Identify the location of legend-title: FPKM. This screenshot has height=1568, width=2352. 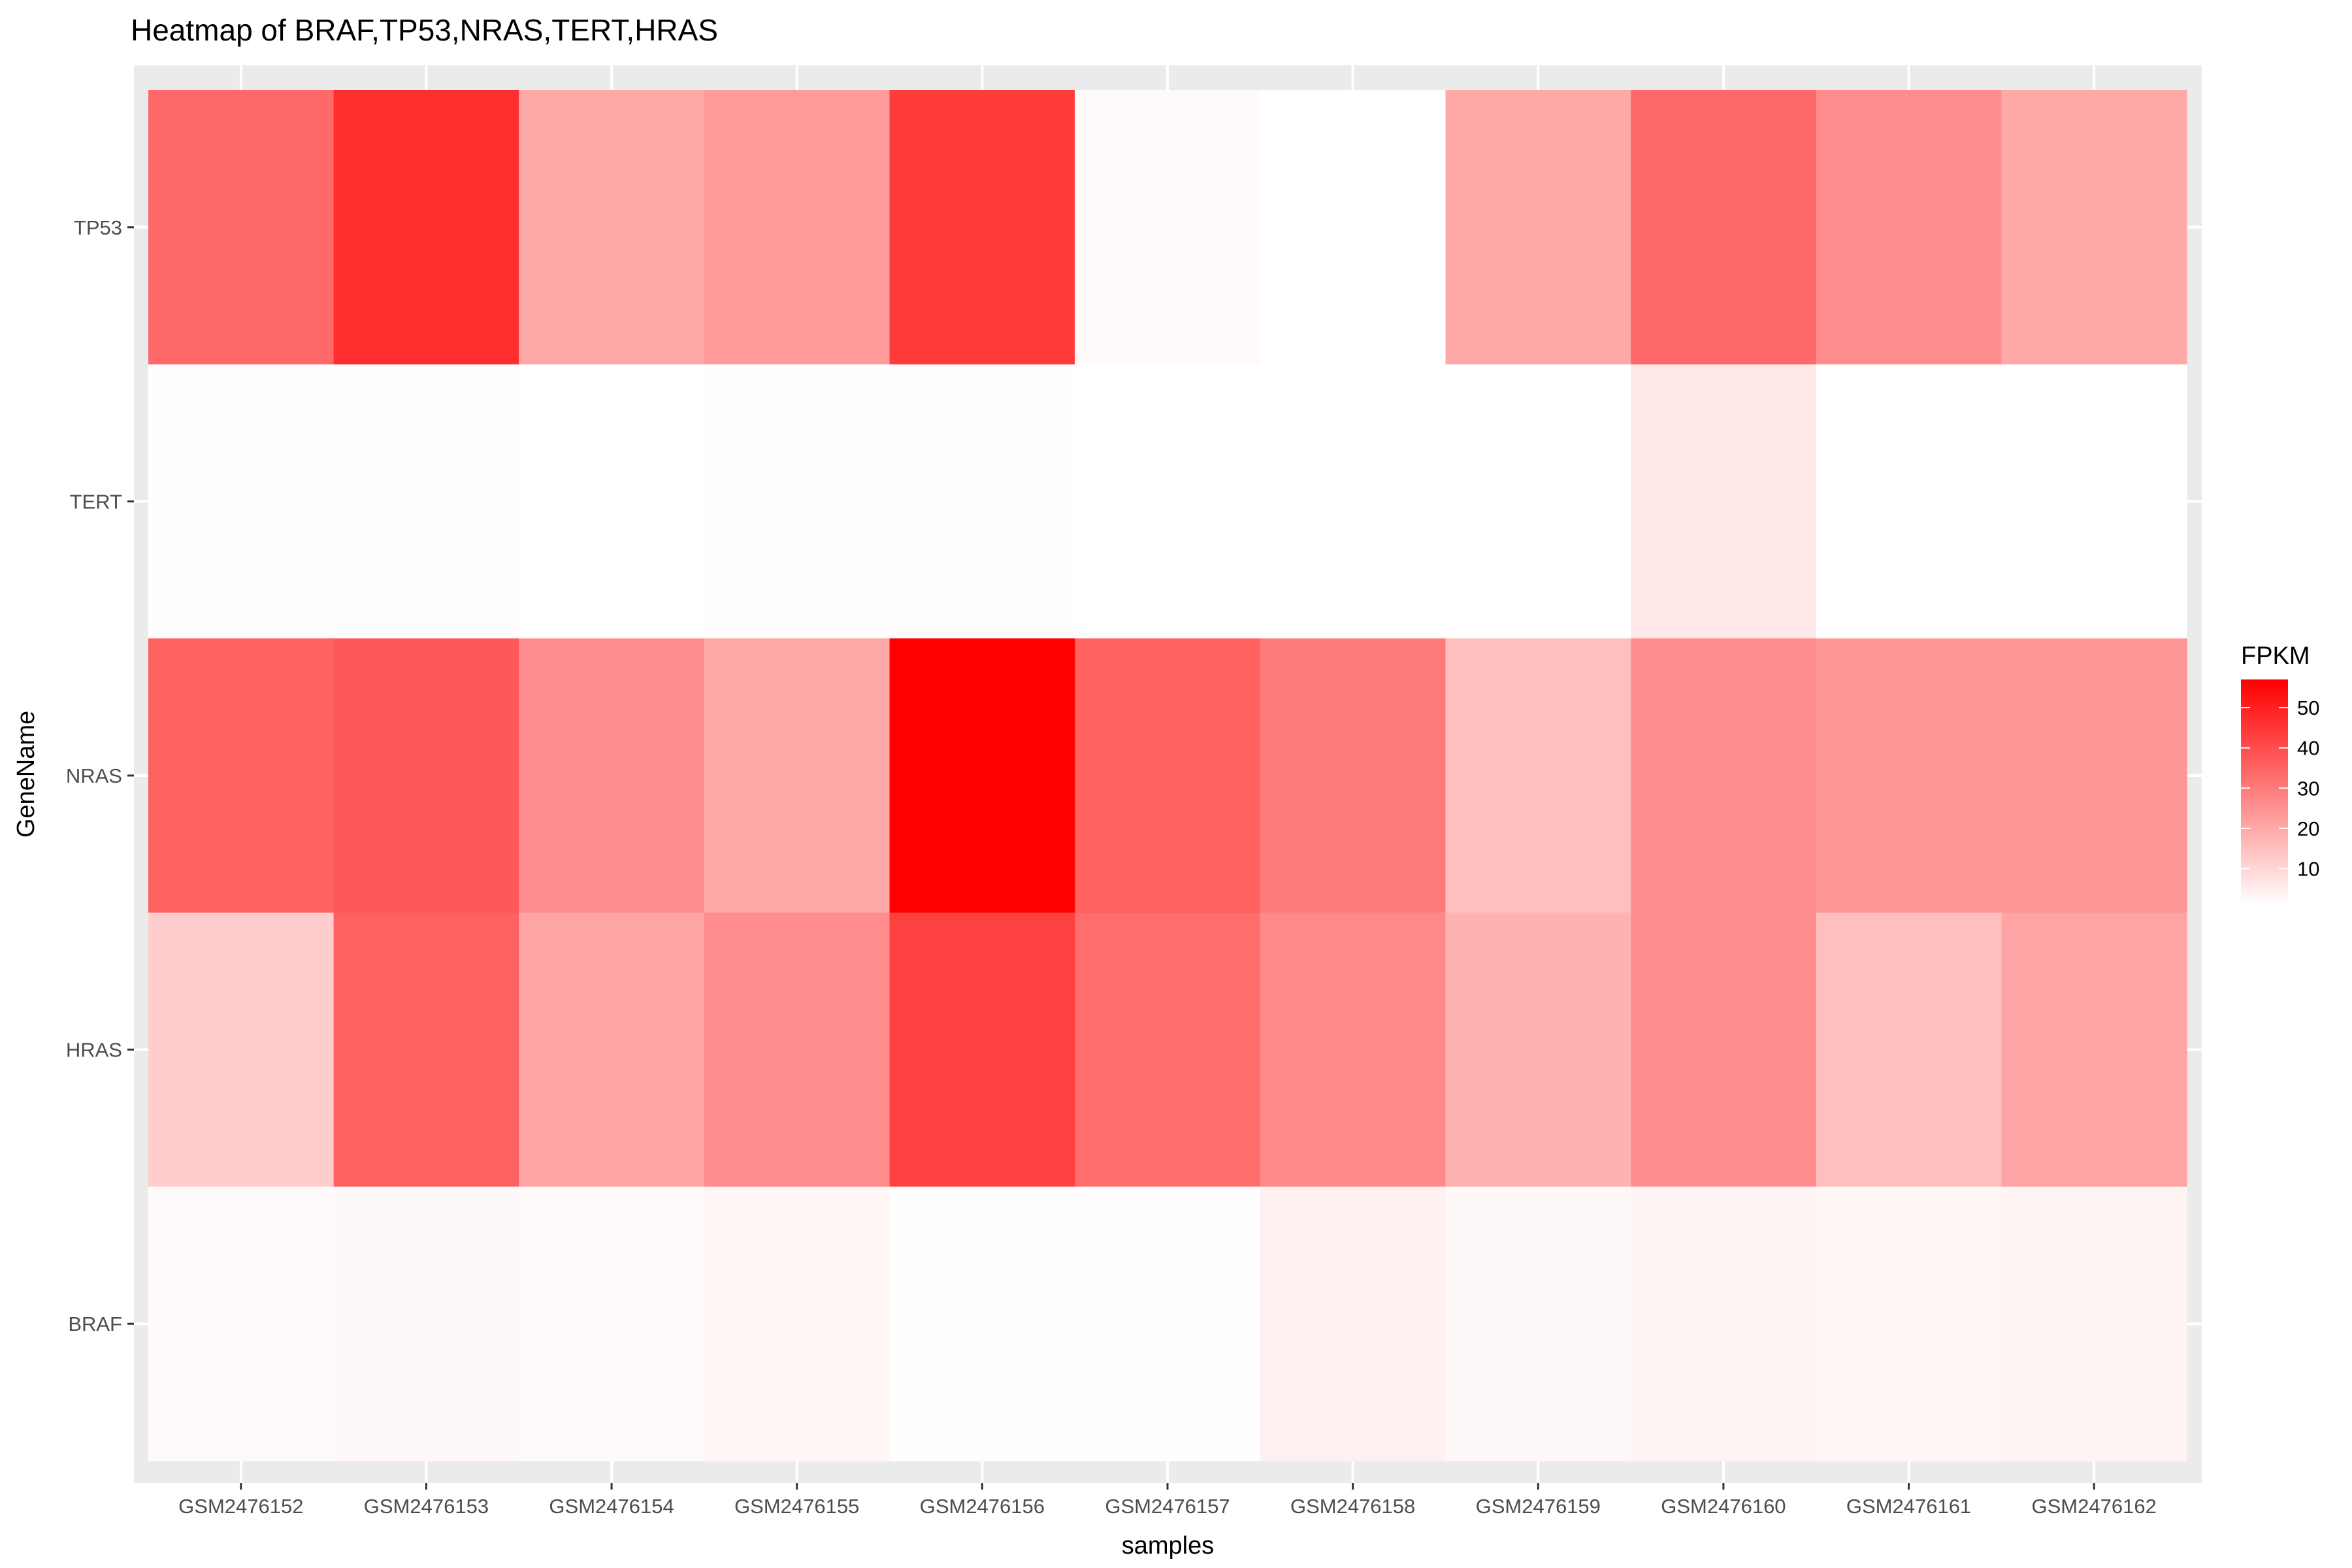
(2275, 656).